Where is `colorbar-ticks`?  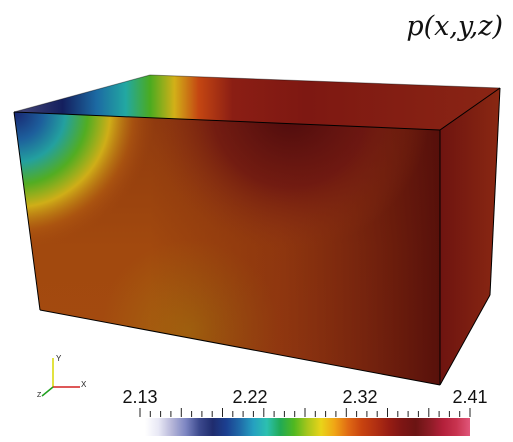 colorbar-ticks is located at coordinates (305, 412).